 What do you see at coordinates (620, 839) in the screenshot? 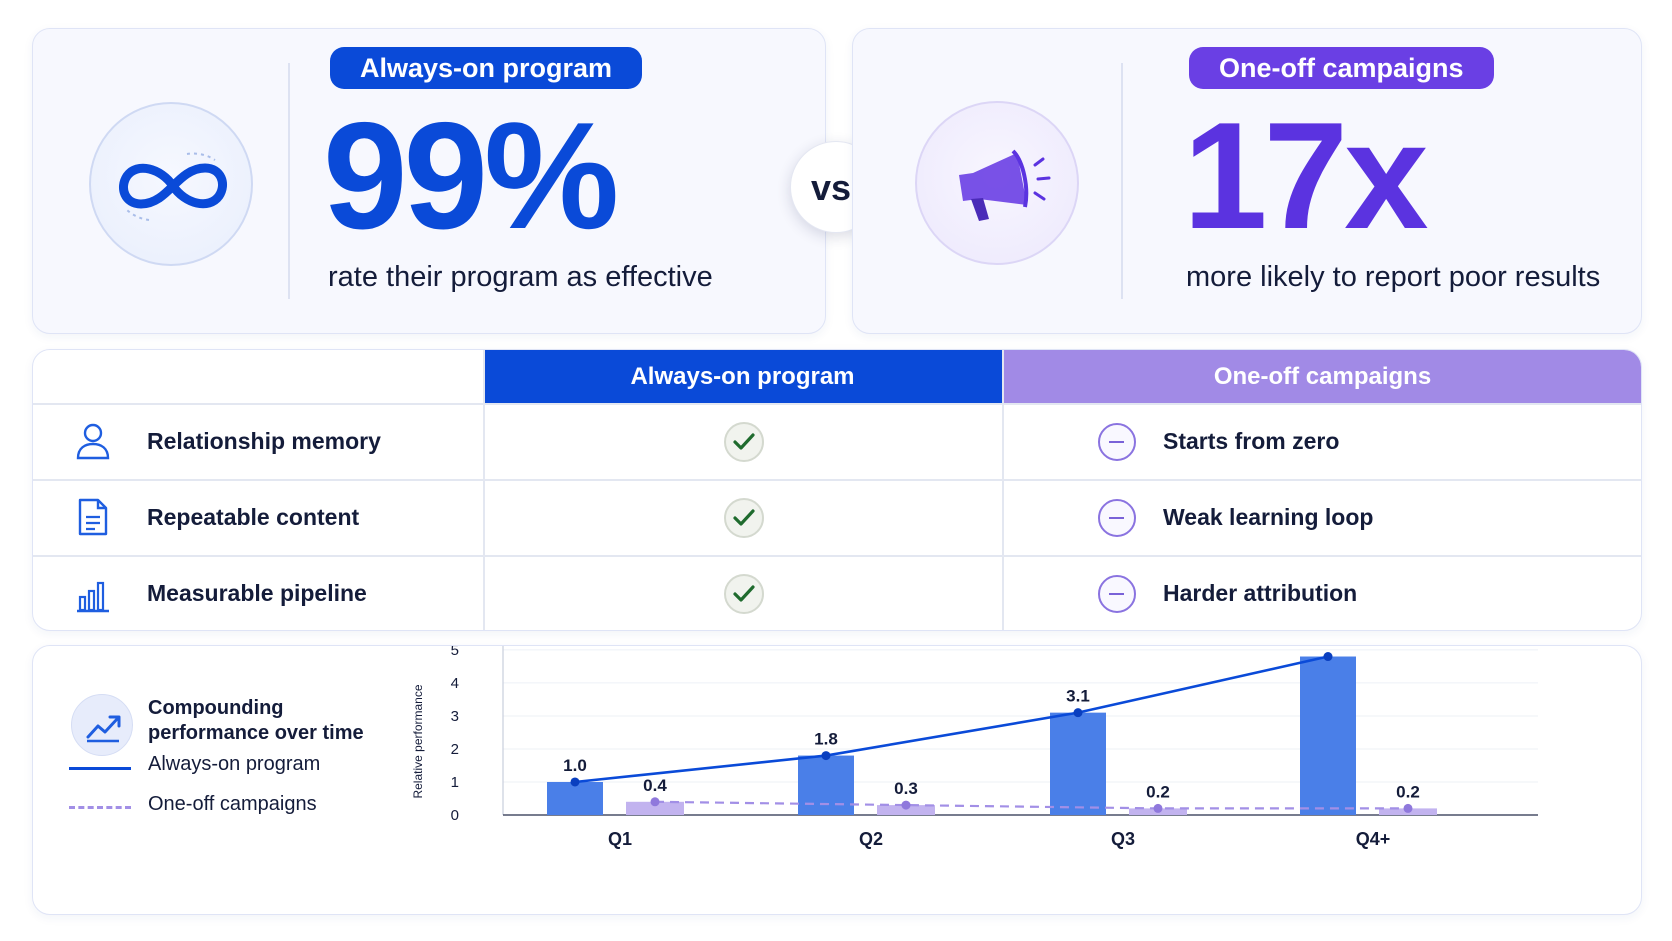
I see `x-tick-label: Q1` at bounding box center [620, 839].